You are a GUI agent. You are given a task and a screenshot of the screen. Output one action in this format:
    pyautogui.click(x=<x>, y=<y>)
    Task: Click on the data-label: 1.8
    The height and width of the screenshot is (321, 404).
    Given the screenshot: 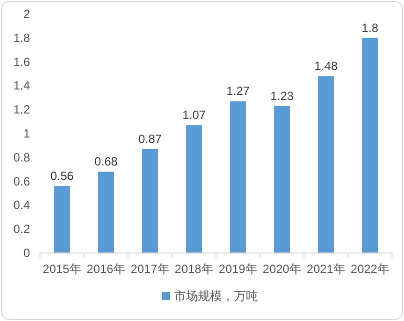 What is the action you would take?
    pyautogui.click(x=370, y=27)
    